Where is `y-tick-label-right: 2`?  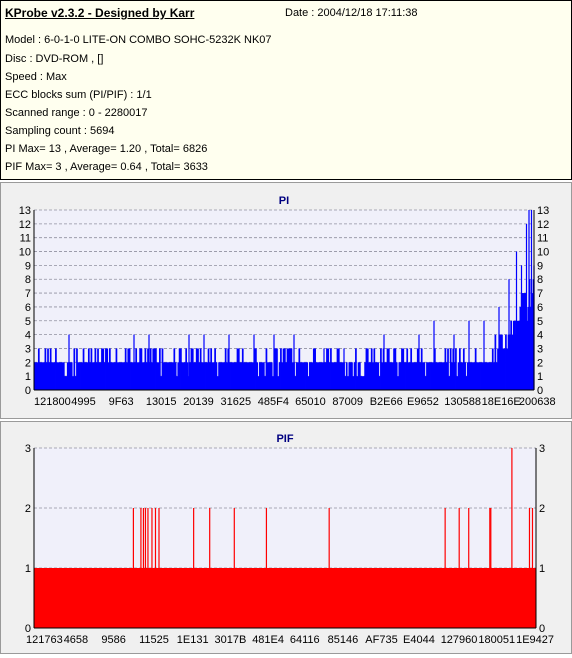
y-tick-label-right: 2 is located at coordinates (540, 363).